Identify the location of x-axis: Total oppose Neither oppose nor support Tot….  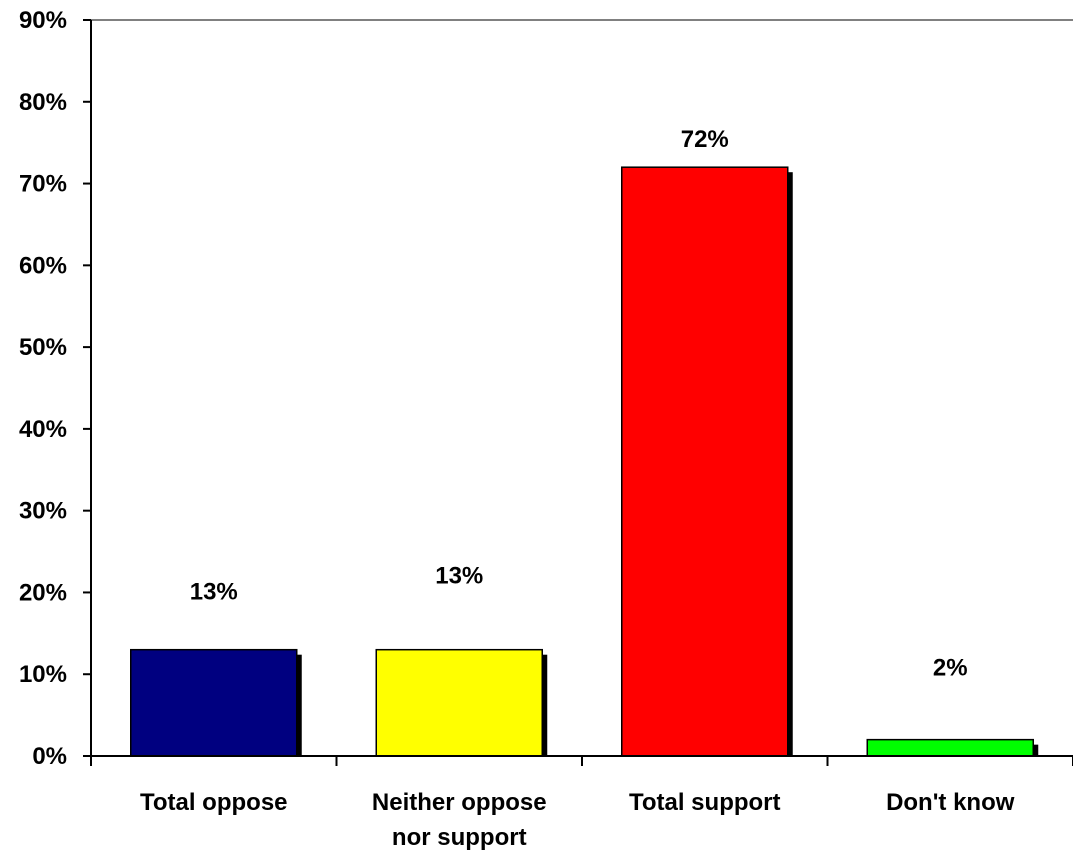
(581, 803).